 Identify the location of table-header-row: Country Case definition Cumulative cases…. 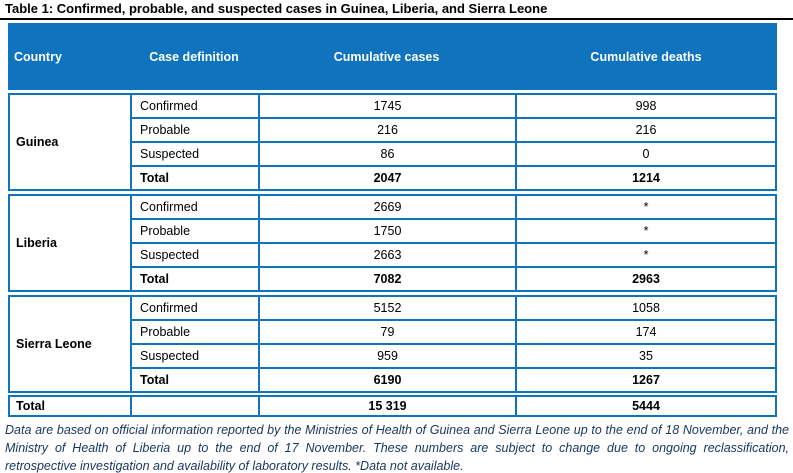
(392, 56).